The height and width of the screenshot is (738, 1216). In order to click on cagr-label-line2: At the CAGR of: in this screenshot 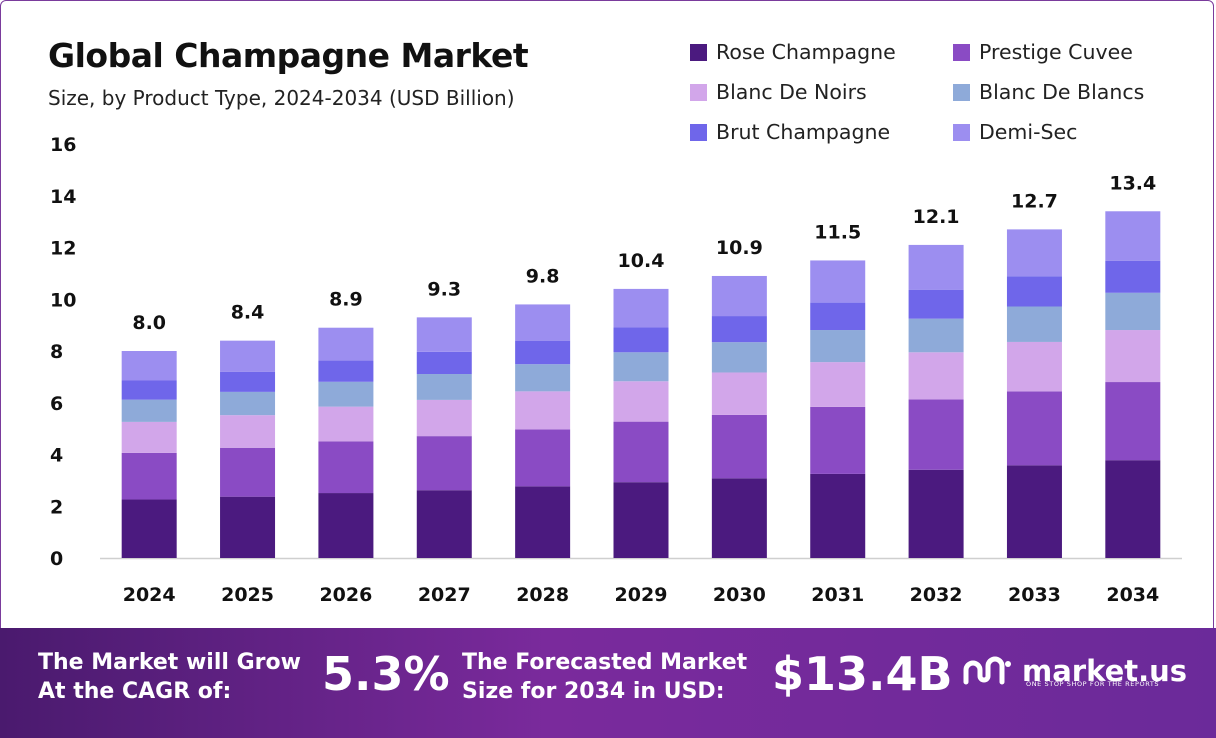, I will do `click(135, 691)`.